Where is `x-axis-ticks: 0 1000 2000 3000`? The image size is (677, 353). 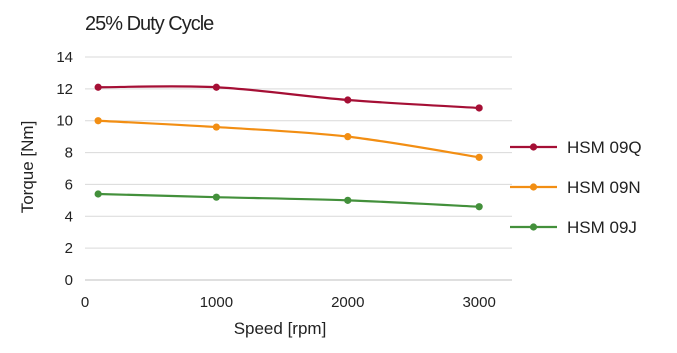
x-axis-ticks: 0 1000 2000 3000 is located at coordinates (288, 302).